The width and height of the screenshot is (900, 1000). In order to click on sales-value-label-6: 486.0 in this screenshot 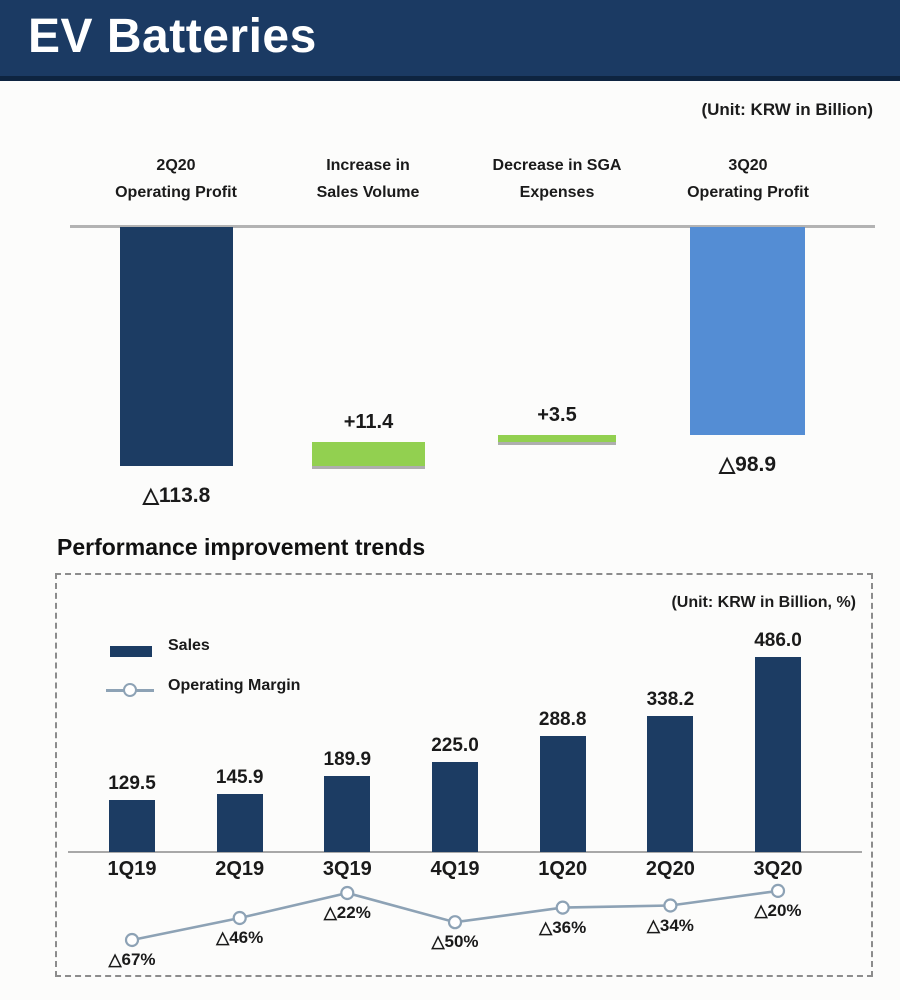, I will do `click(778, 641)`.